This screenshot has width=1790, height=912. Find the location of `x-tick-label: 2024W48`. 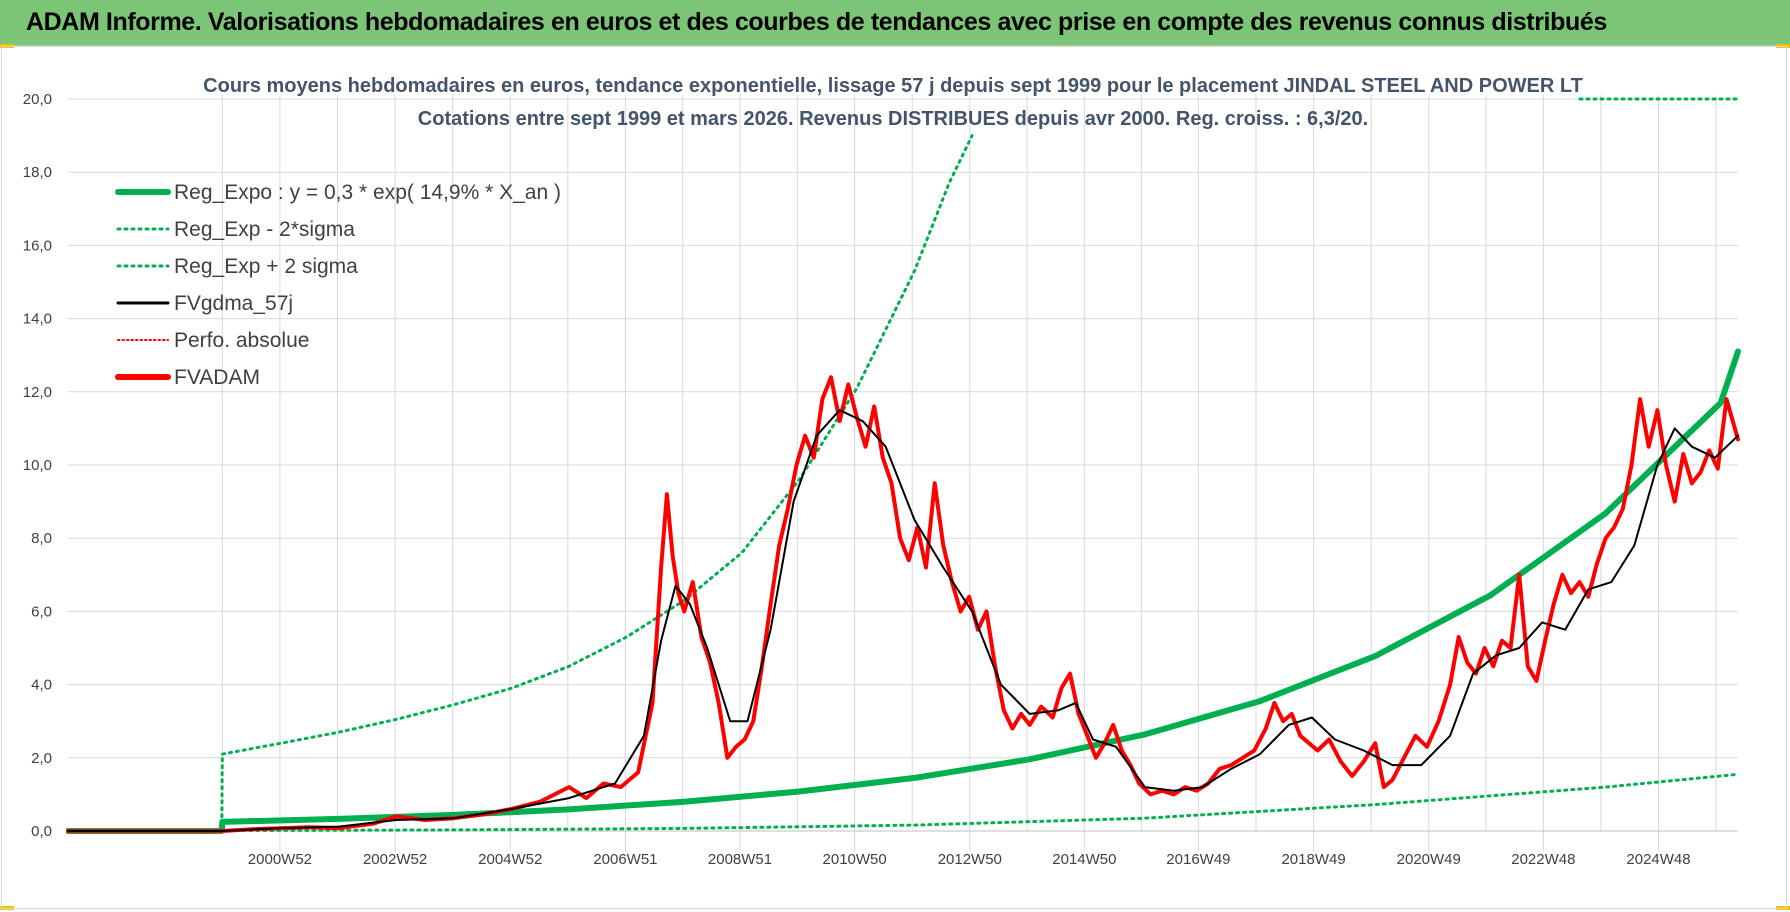

x-tick-label: 2024W48 is located at coordinates (1658, 859).